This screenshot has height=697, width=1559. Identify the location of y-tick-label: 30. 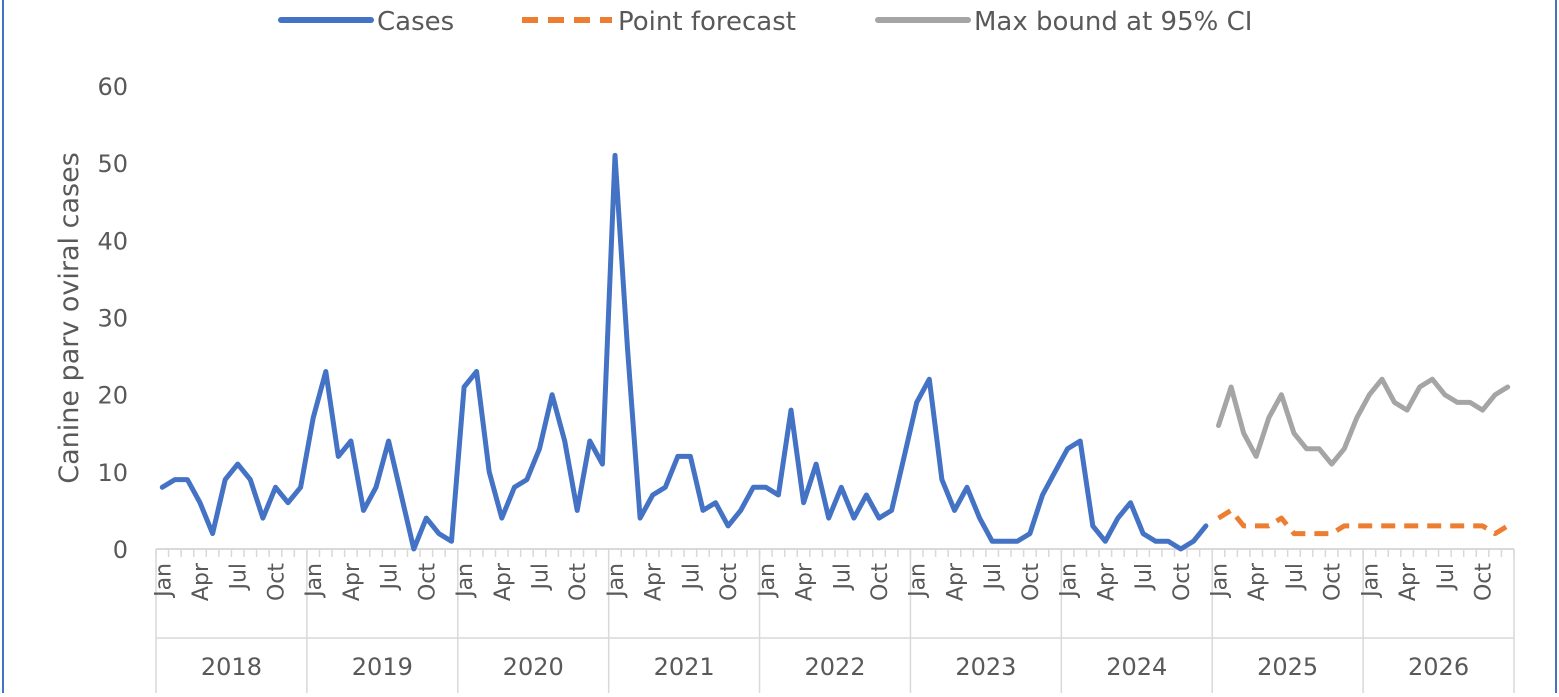
(112, 319).